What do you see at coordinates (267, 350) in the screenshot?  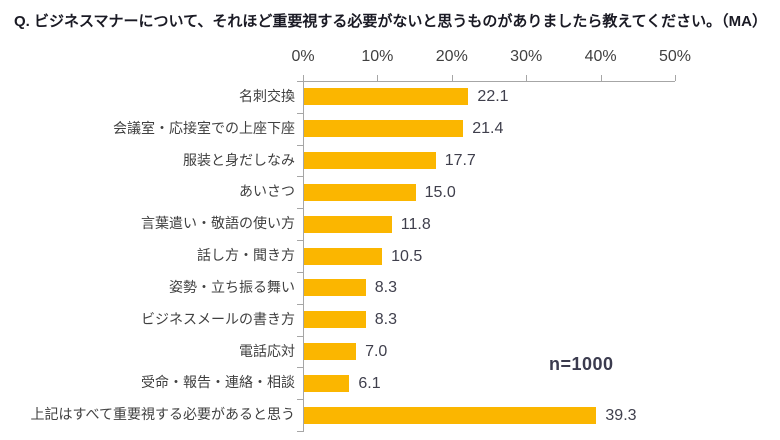 I see `category-label: 電話応対` at bounding box center [267, 350].